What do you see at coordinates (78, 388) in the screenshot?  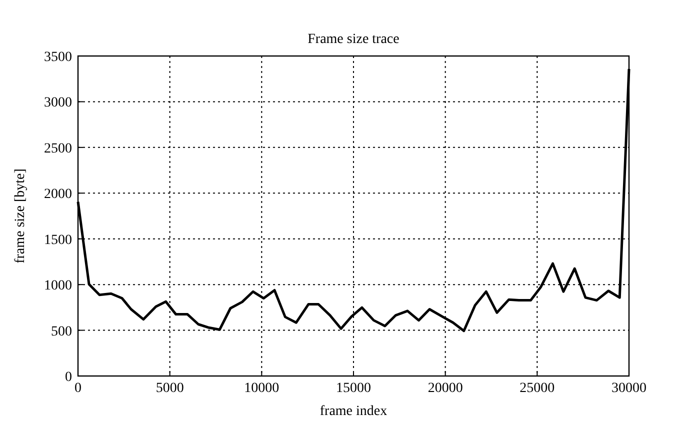 I see `x-tick-label: 0` at bounding box center [78, 388].